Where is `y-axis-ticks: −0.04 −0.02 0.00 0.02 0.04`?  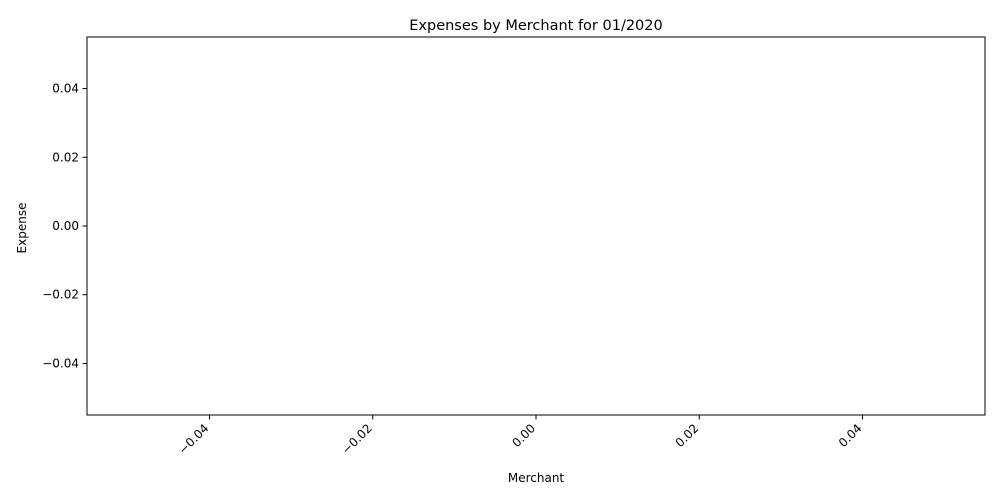
y-axis-ticks: −0.04 −0.02 0.00 0.02 0.04 is located at coordinates (64, 226).